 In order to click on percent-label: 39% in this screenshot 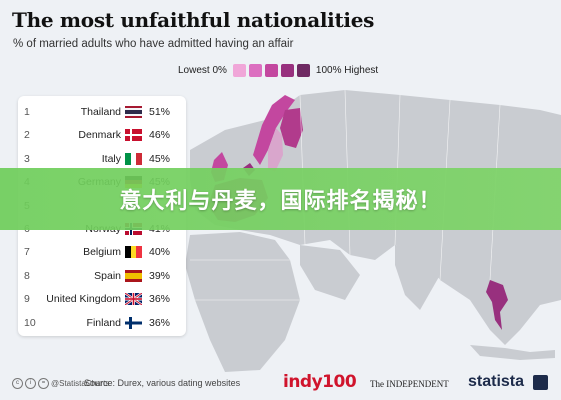, I will do `click(160, 275)`.